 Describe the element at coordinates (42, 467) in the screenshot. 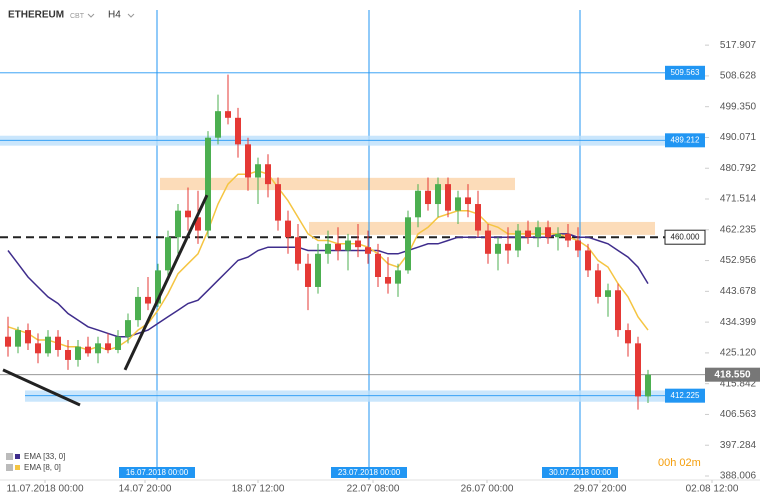

I see `legend-label: EMA [8, 0]` at that location.